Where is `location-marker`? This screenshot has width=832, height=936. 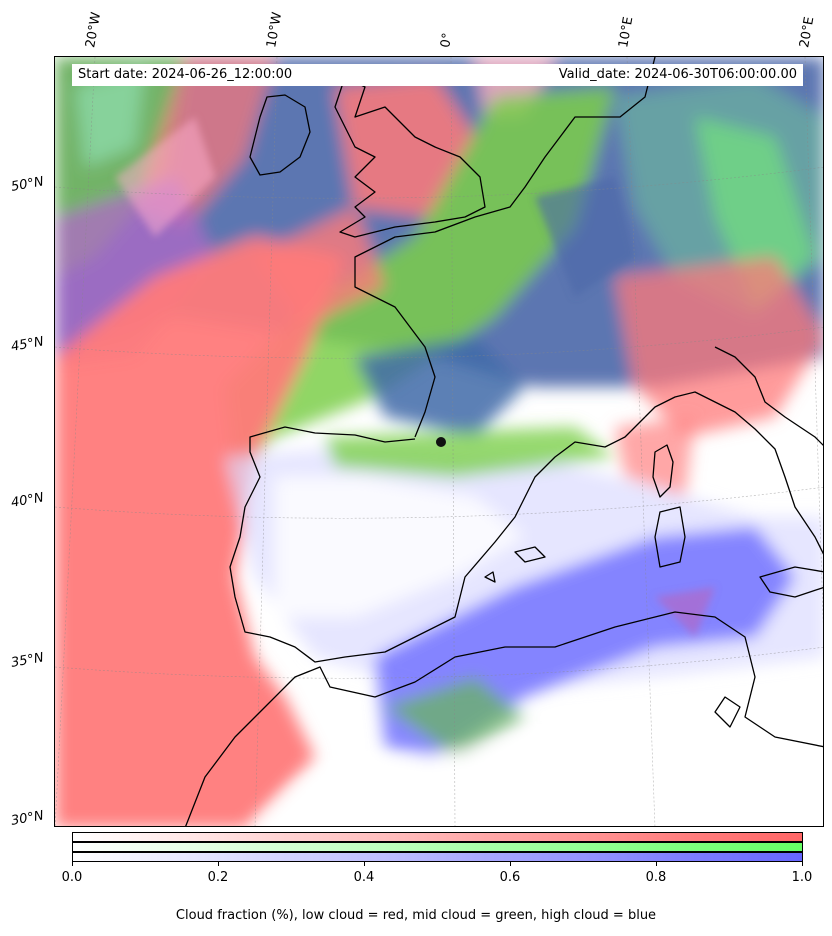 location-marker is located at coordinates (441, 442).